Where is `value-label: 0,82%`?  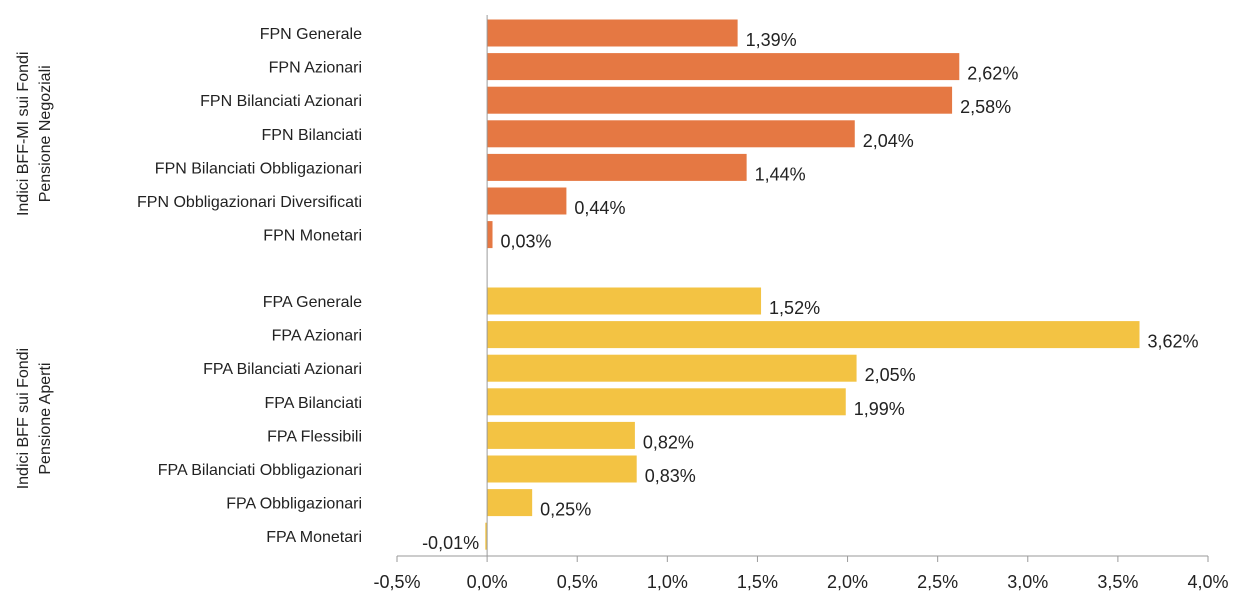 value-label: 0,82% is located at coordinates (668, 442).